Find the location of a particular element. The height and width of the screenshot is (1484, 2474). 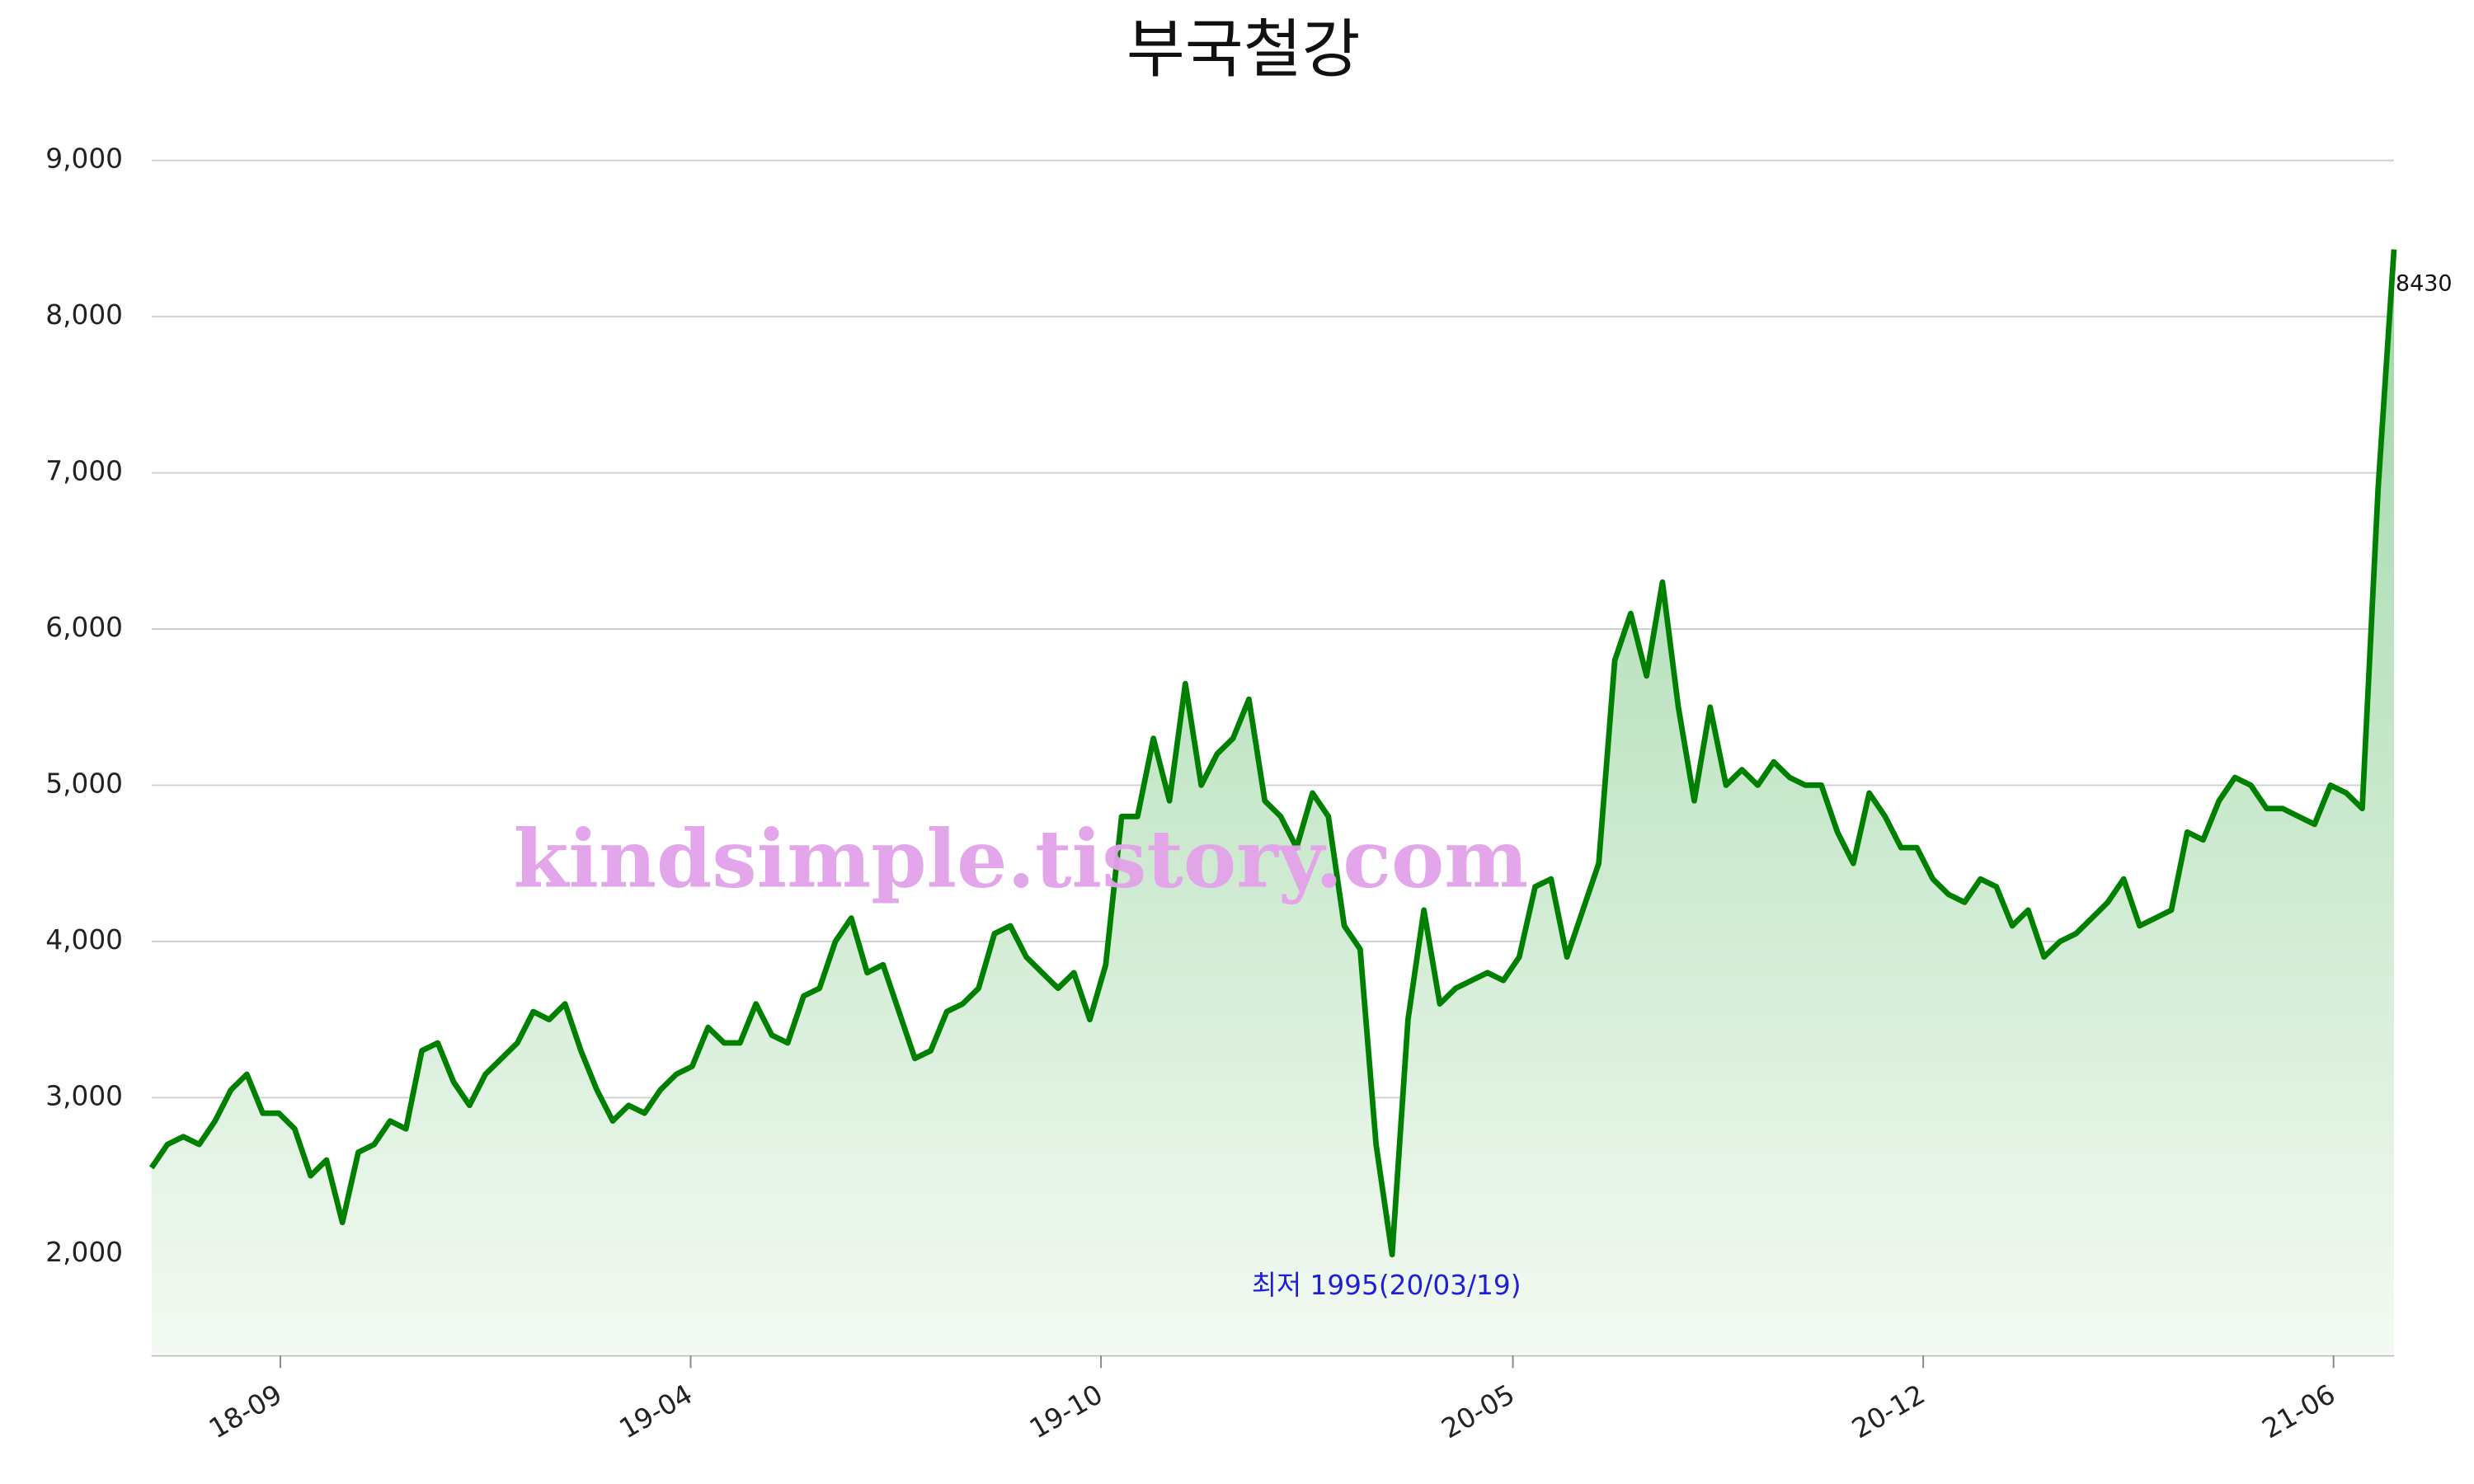

x-tick-label: 20-12 is located at coordinates (1888, 1411).